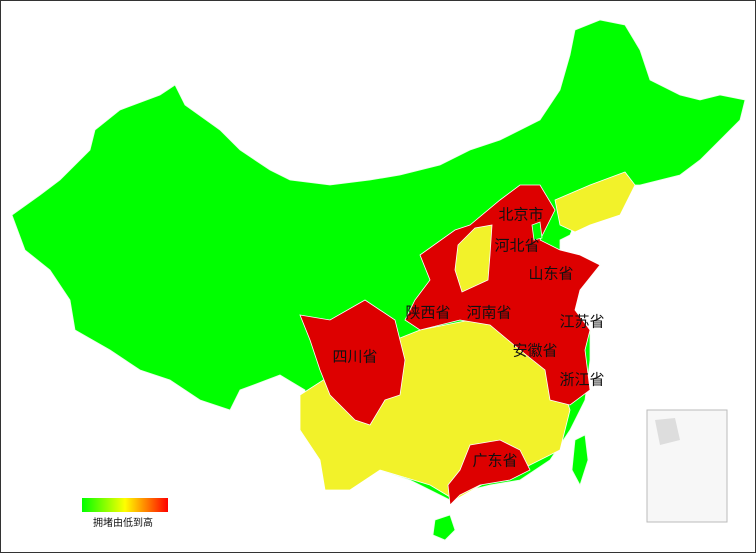 The image size is (756, 553). What do you see at coordinates (488, 313) in the screenshot?
I see `region-label: 河南省` at bounding box center [488, 313].